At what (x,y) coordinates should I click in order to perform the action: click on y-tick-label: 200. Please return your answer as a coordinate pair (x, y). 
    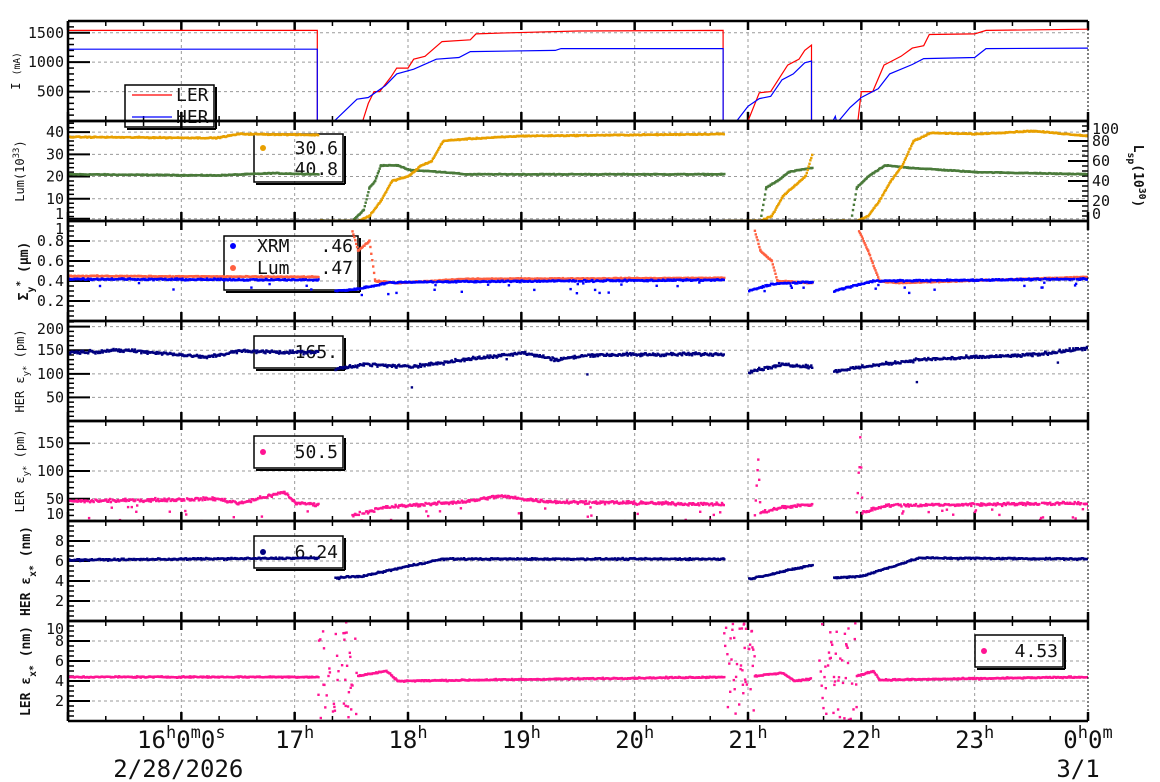
    Looking at the image, I should click on (50, 329).